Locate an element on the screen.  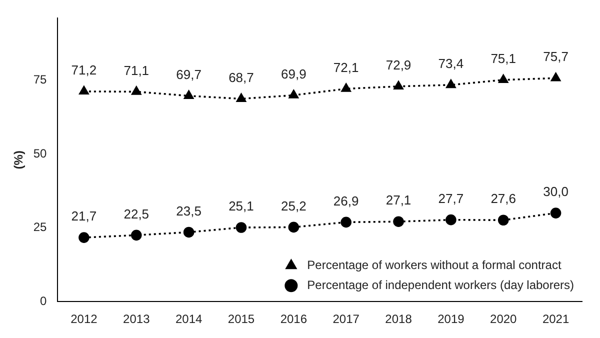
x-tick-label: 2021 is located at coordinates (556, 319).